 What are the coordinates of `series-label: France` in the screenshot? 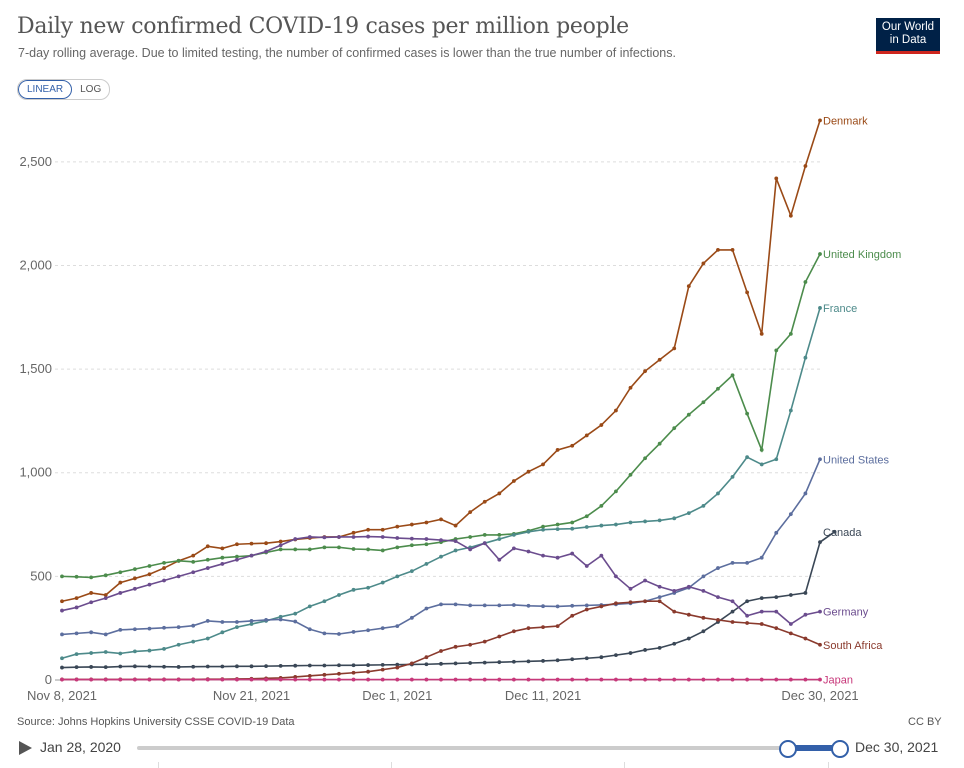 It's located at (840, 309).